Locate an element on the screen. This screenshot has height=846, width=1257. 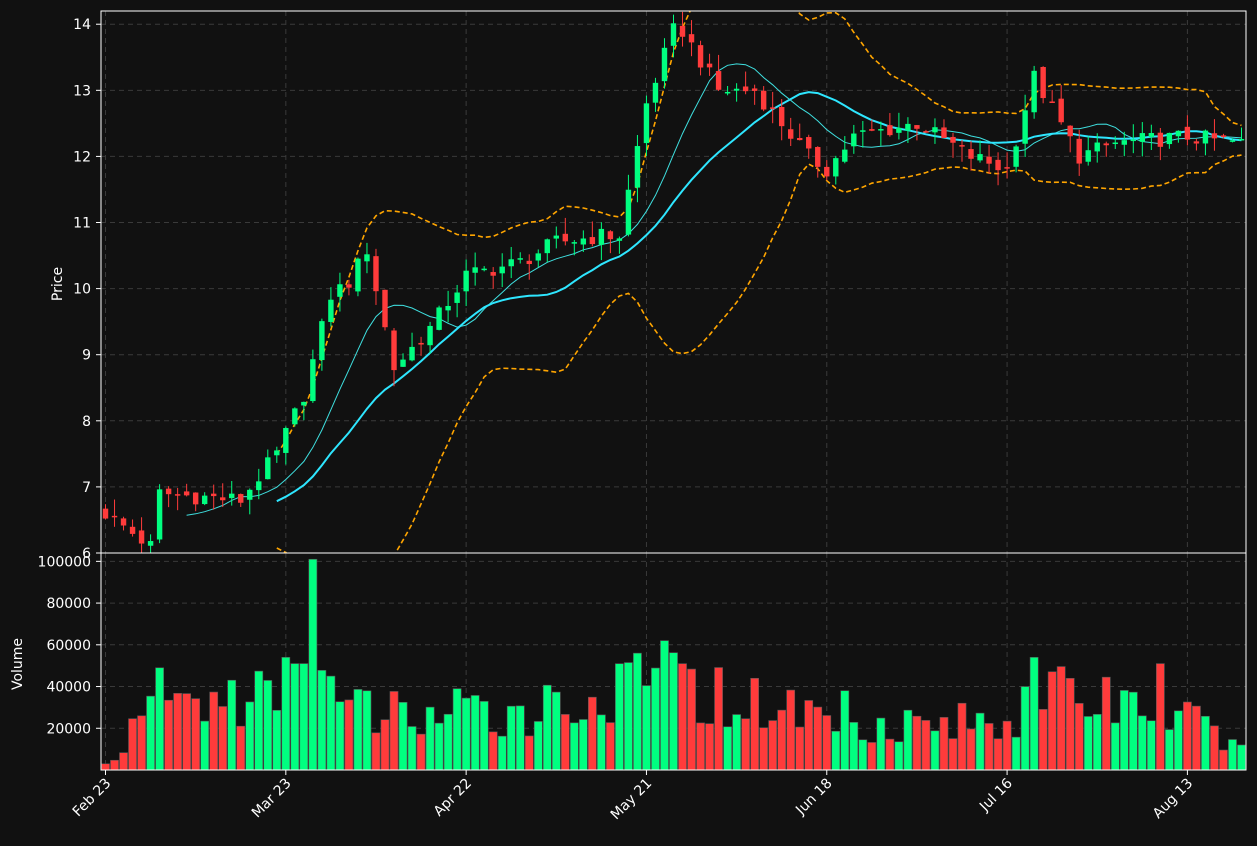
price-axis-label: Price is located at coordinates (58, 284).